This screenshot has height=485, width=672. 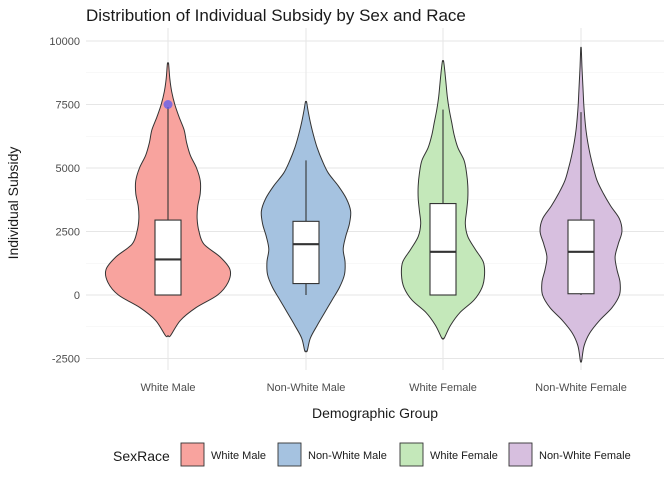 What do you see at coordinates (581, 388) in the screenshot?
I see `x-tick-label: Non-White Female` at bounding box center [581, 388].